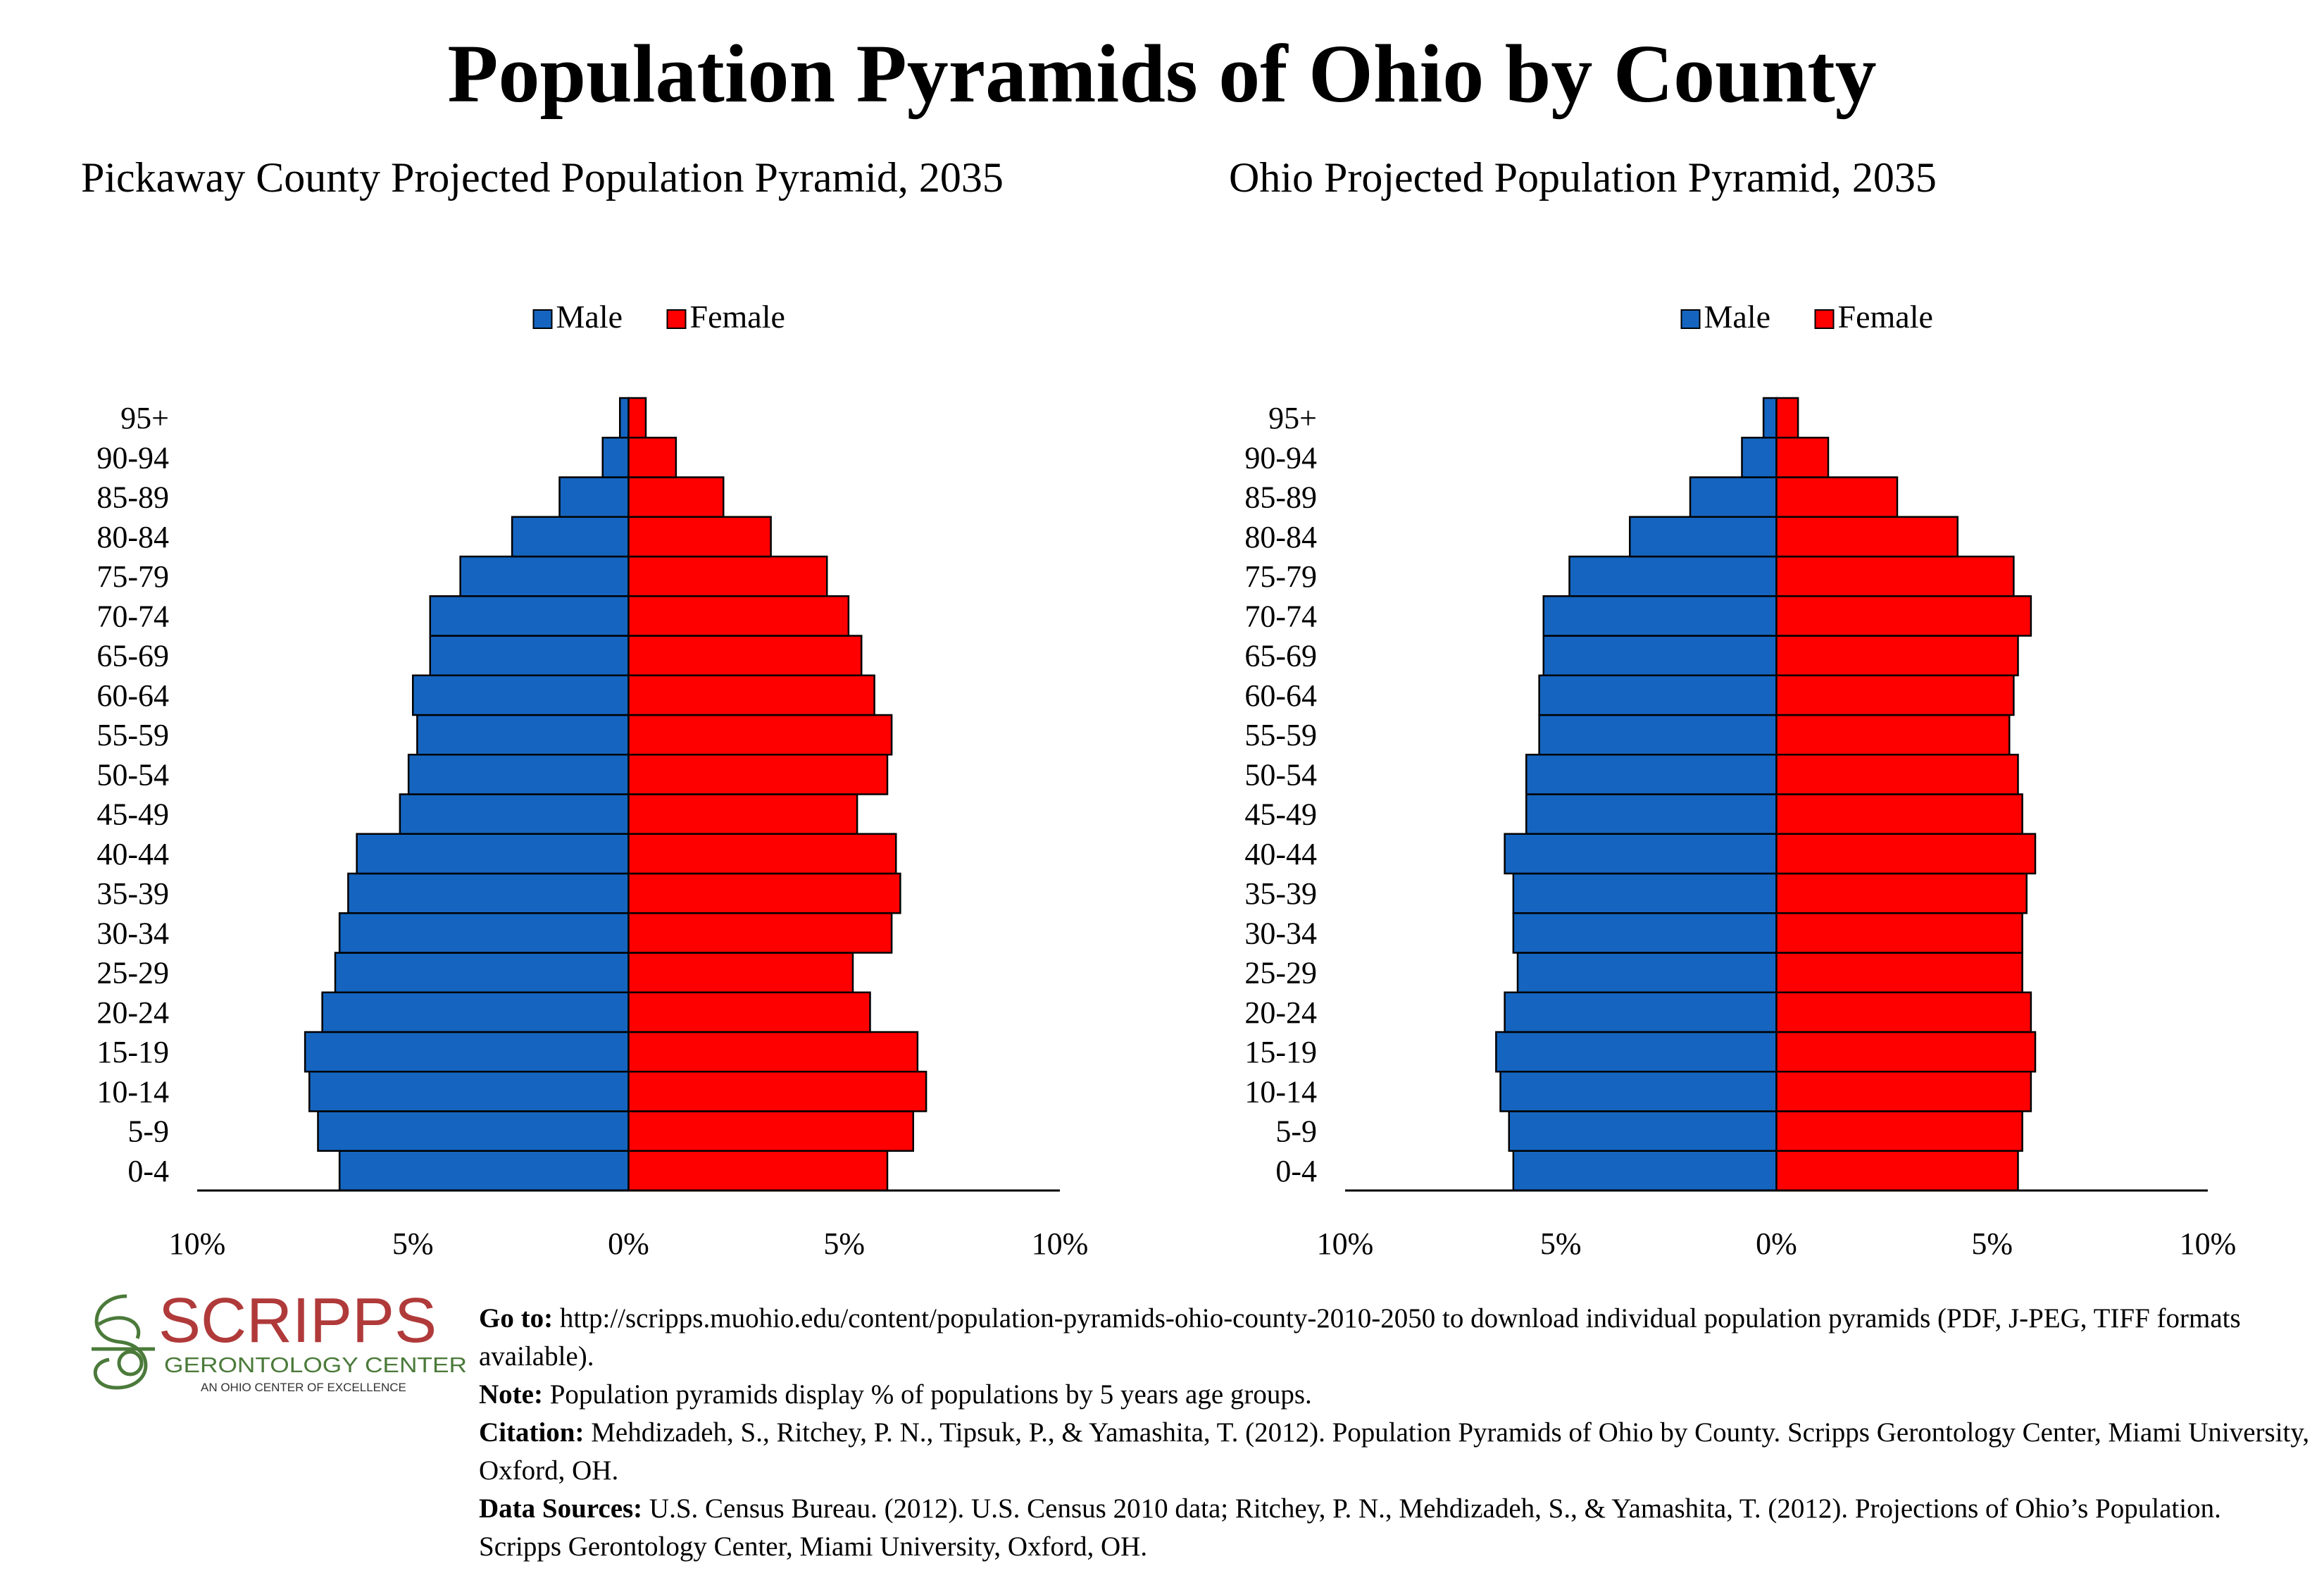 The height and width of the screenshot is (1585, 2324). What do you see at coordinates (1280, 576) in the screenshot?
I see `ohio-age-label-75-79: 75-79` at bounding box center [1280, 576].